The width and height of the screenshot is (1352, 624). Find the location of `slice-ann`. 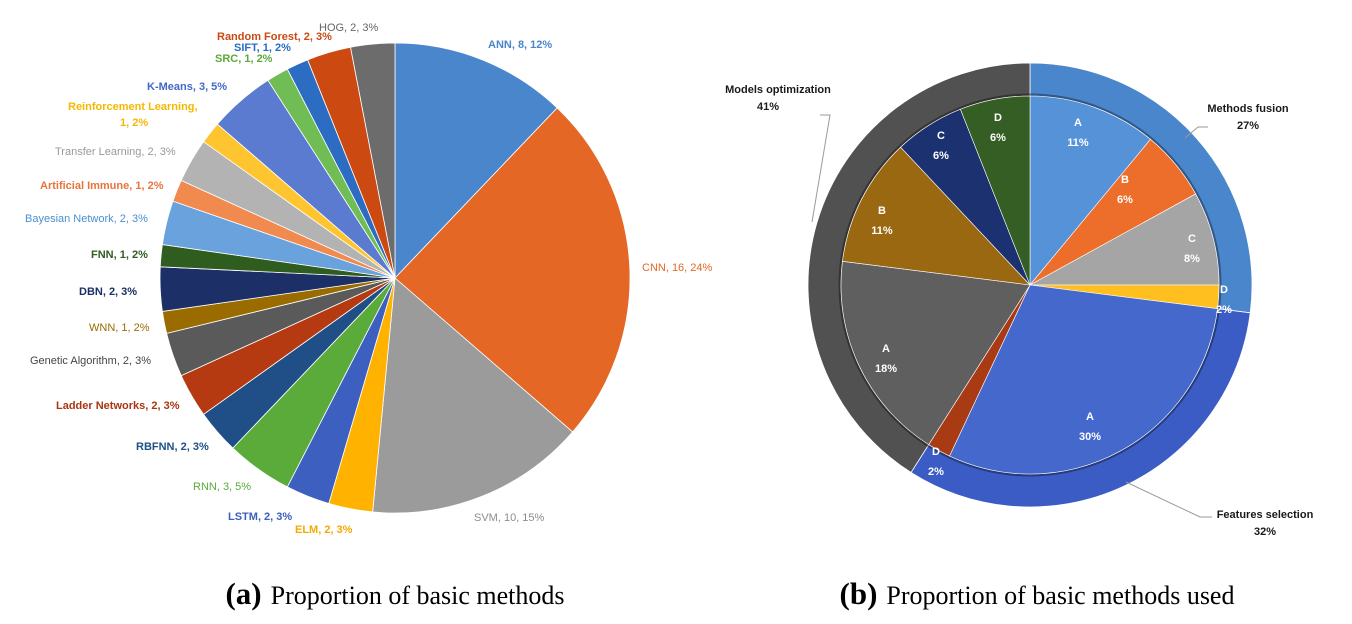

slice-ann is located at coordinates (476, 160).